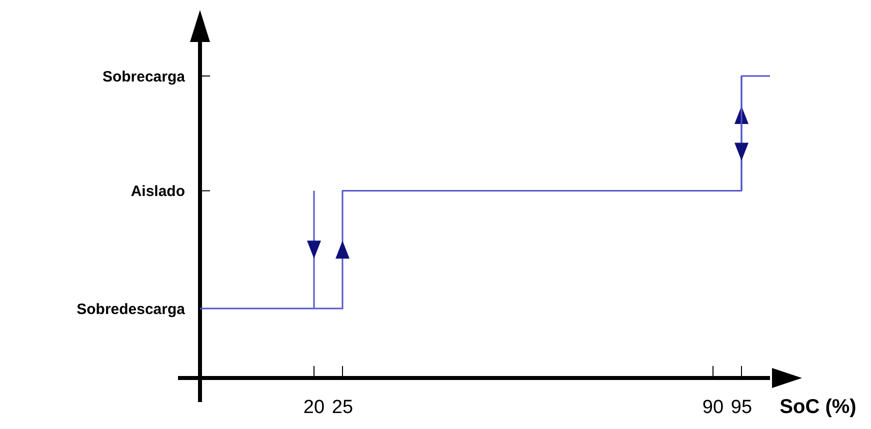  I want to click on x-axis-title: SoC (%), so click(818, 407).